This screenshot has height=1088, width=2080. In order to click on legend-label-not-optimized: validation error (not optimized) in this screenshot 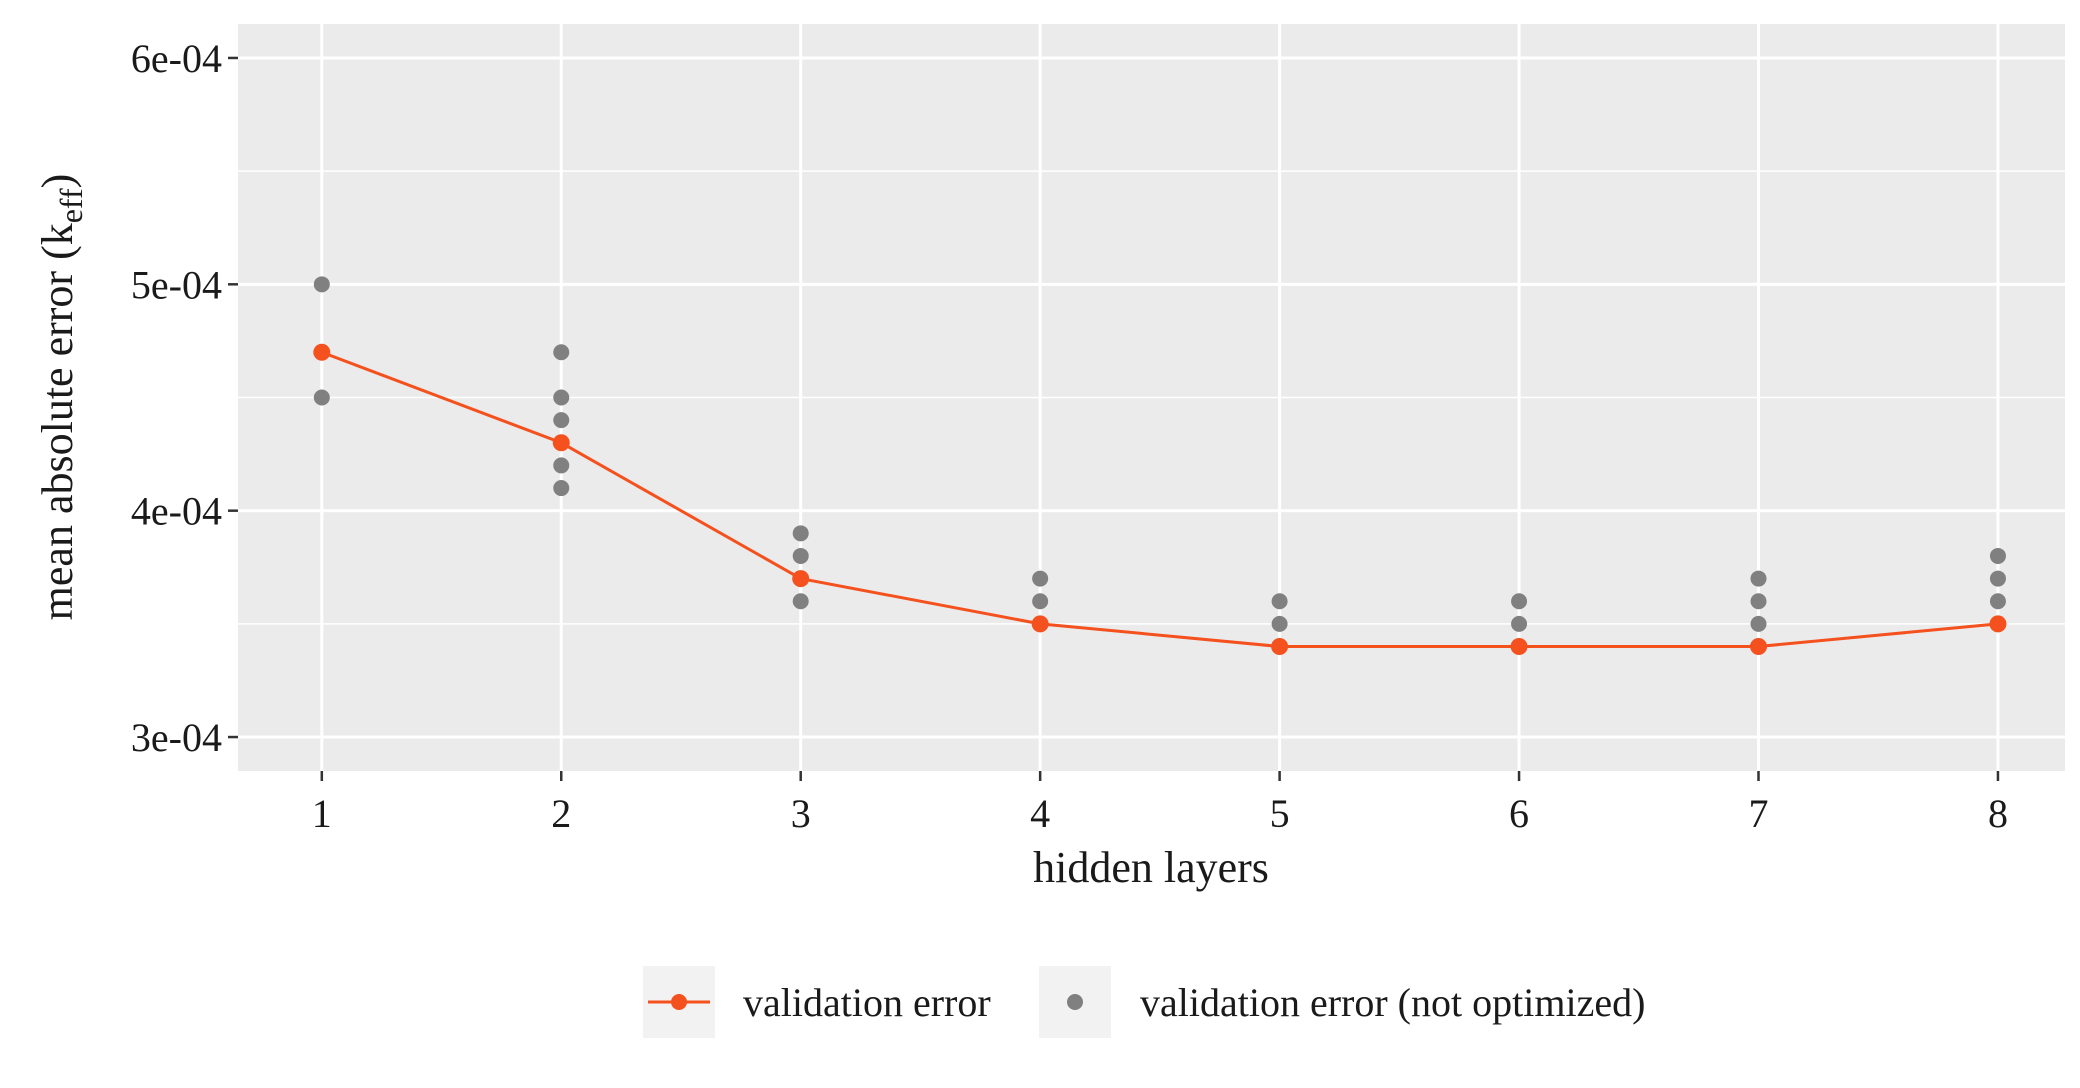, I will do `click(1392, 1002)`.